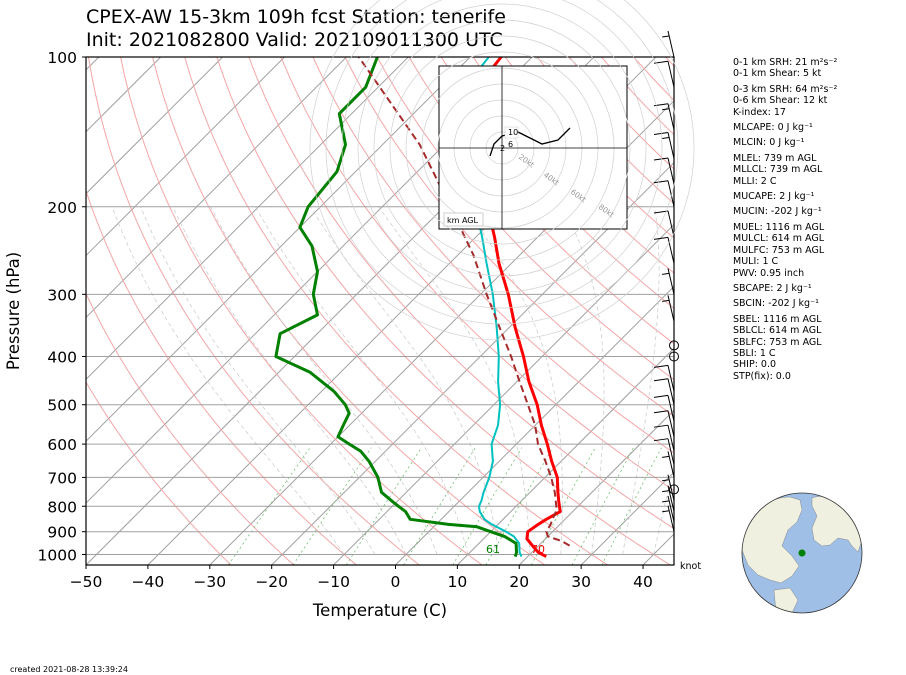 The image size is (906, 675). Describe the element at coordinates (148, 582) in the screenshot. I see `x-tick-label: −40` at that location.